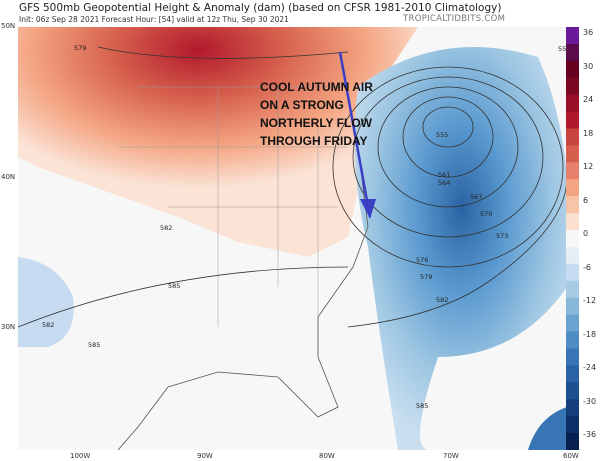  Describe the element at coordinates (451, 456) in the screenshot. I see `lon-label: 70W` at that location.